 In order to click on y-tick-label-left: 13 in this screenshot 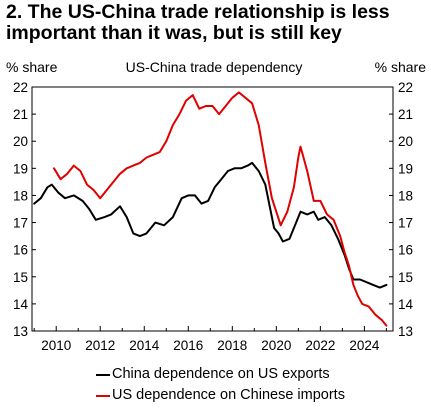, I will do `click(20, 331)`.